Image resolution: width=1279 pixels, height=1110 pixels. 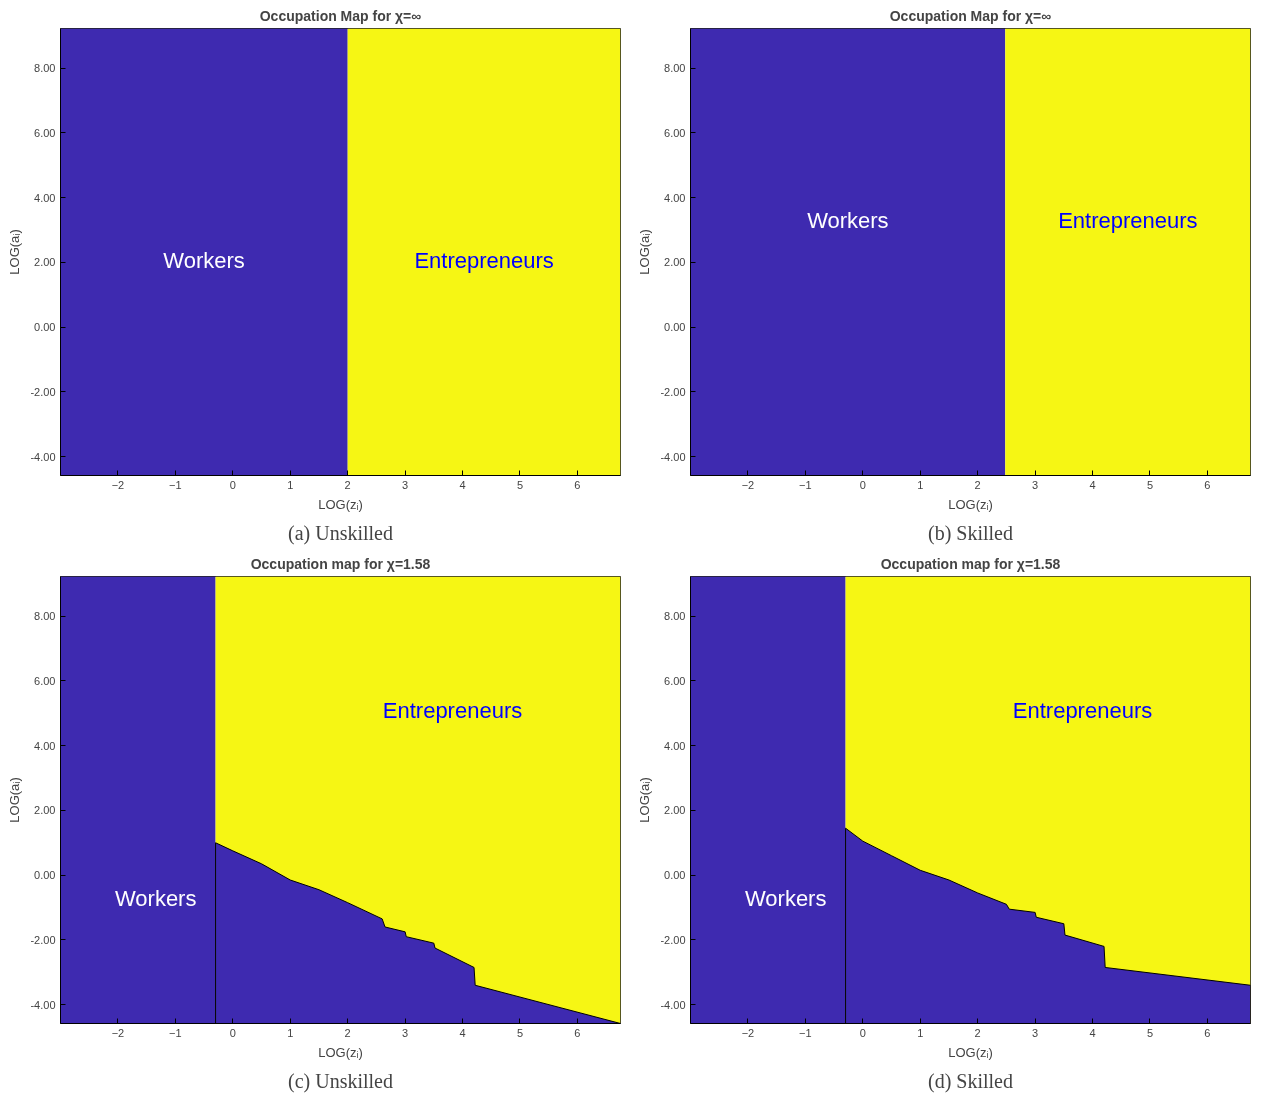 I want to click on text: (c) Unskilled, so click(x=340, y=1081).